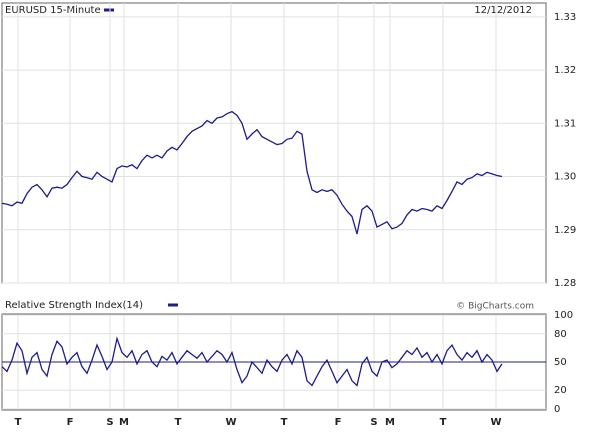  Describe the element at coordinates (53, 10) in the screenshot. I see `price-title: EURUSD 15-Minute` at that location.